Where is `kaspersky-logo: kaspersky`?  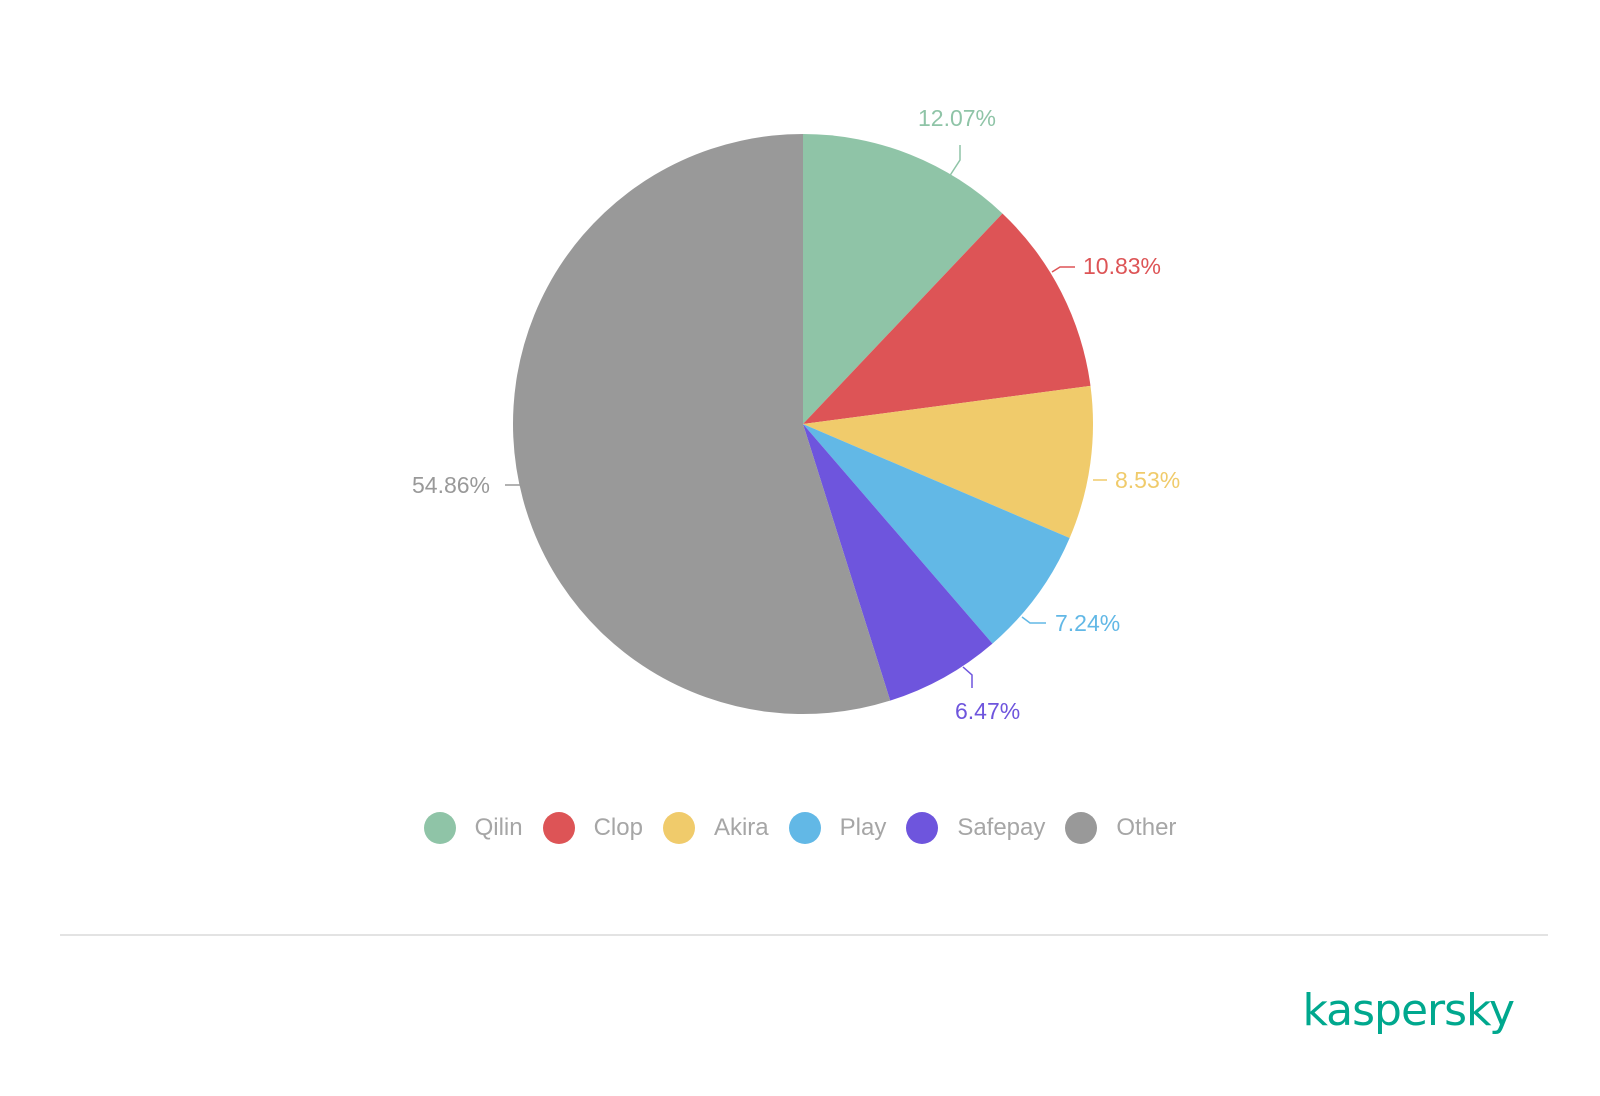
kaspersky-logo: kaspersky is located at coordinates (1408, 1010).